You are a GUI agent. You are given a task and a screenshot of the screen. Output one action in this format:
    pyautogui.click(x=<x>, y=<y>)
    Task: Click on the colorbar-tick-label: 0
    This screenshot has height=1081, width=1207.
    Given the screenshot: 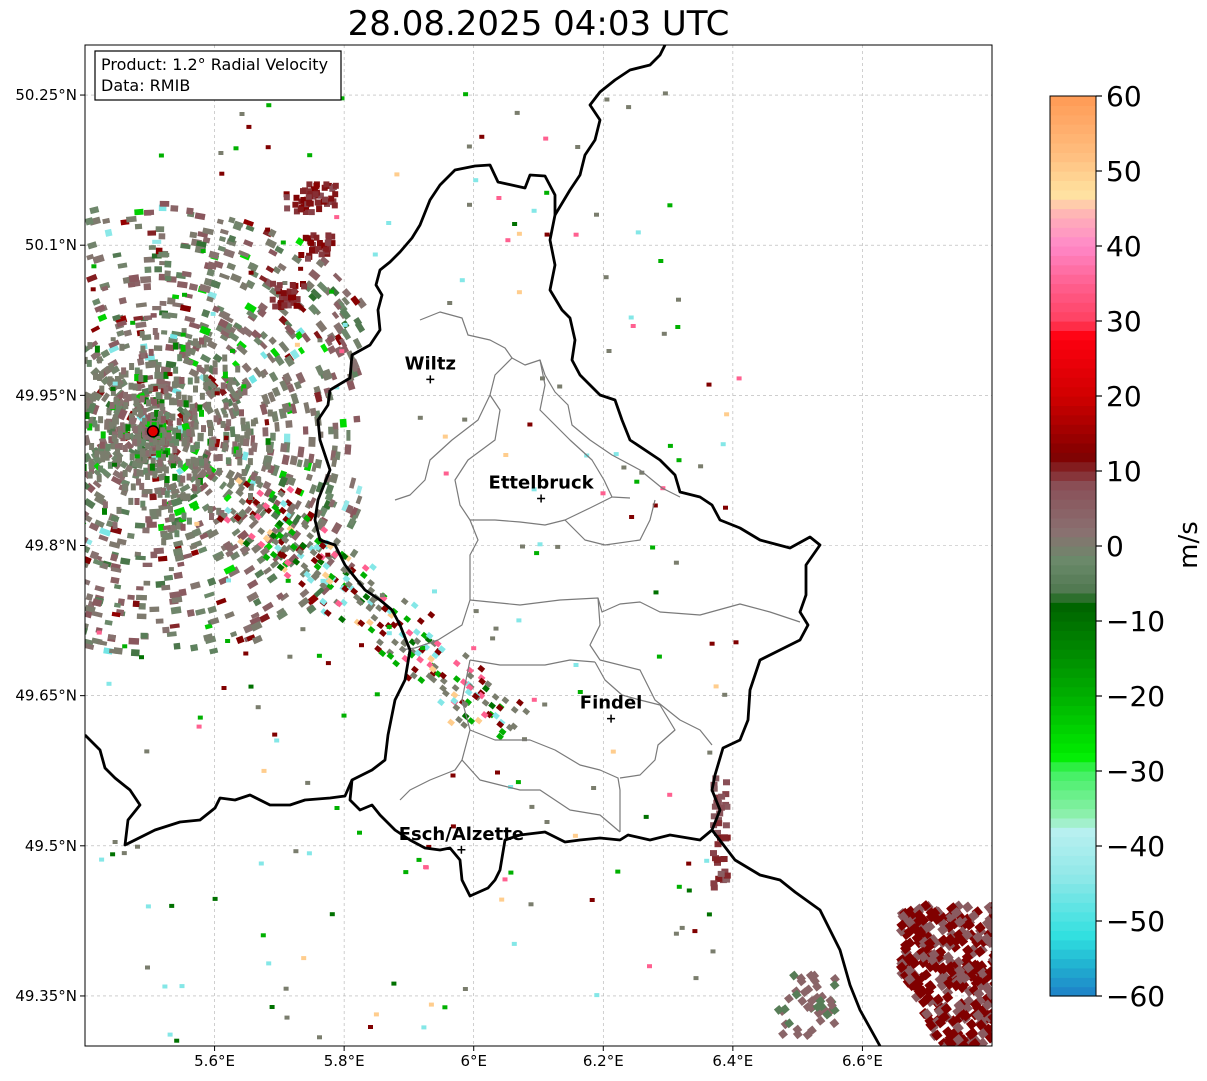 What is the action you would take?
    pyautogui.click(x=1115, y=546)
    